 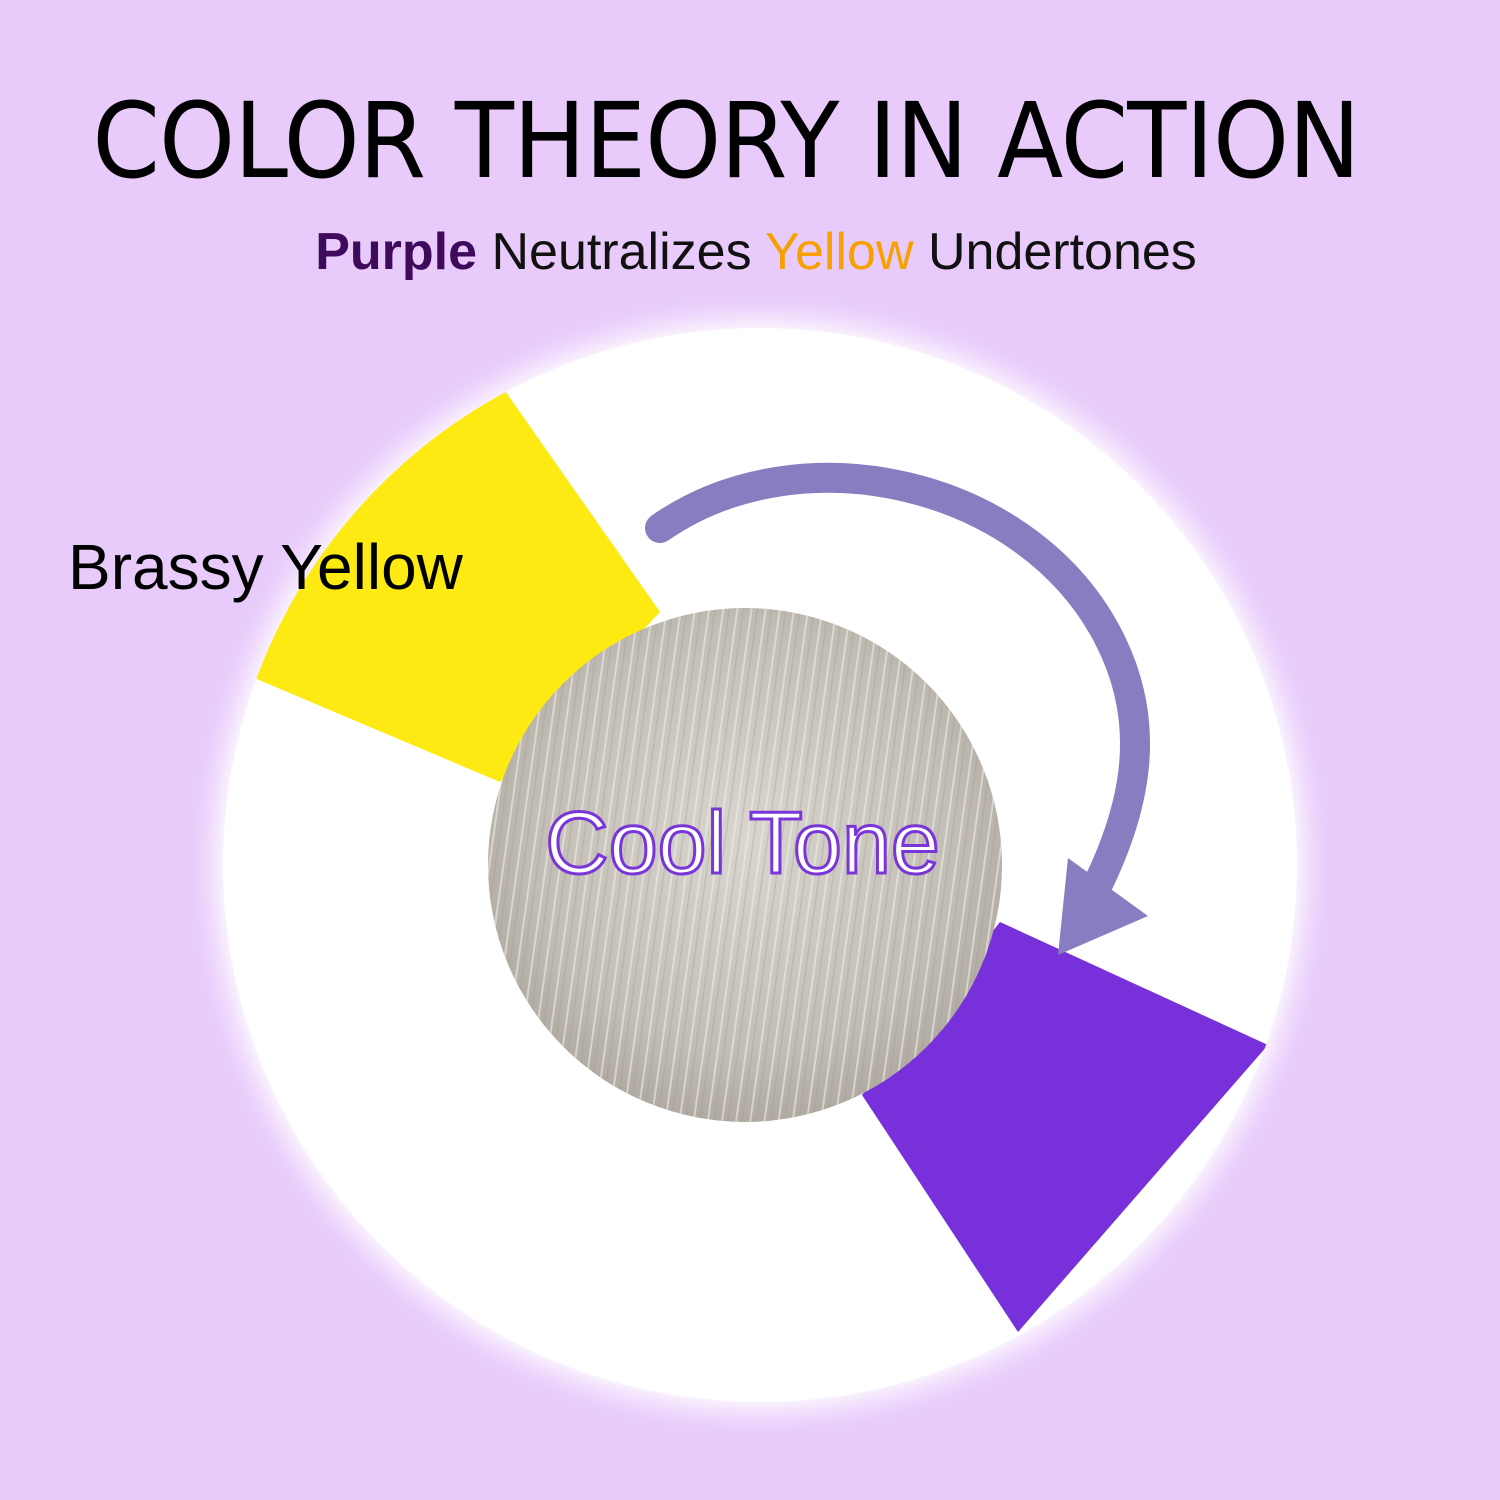 I want to click on cool-tone-label: Cool Tone, so click(x=743, y=843).